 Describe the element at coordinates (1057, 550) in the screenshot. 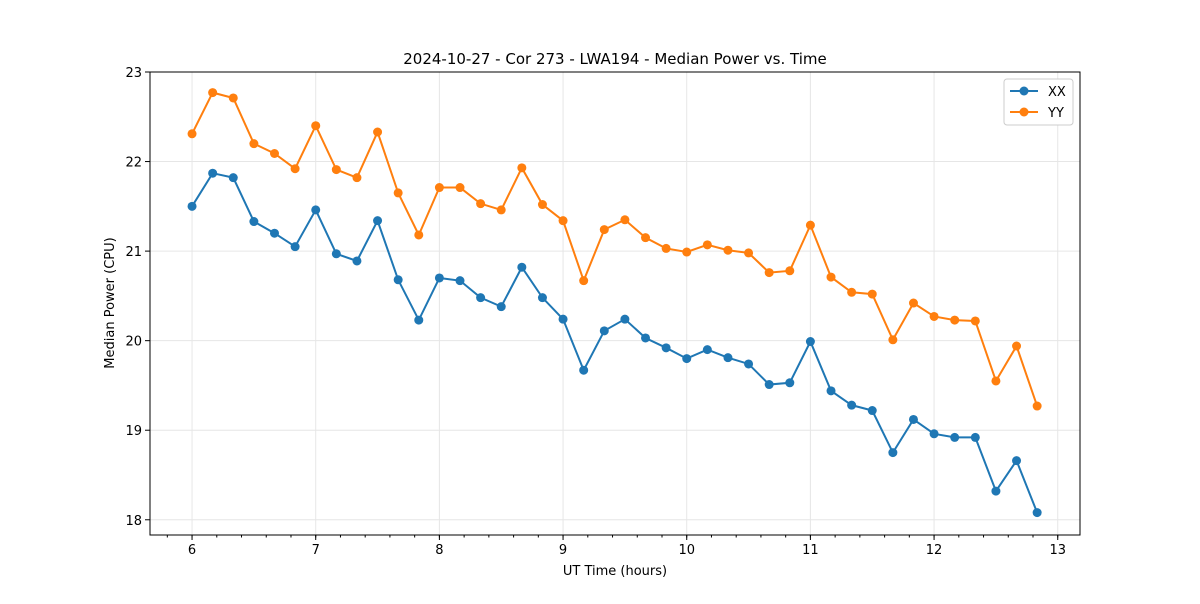

I see `x-tick-label: 13` at that location.